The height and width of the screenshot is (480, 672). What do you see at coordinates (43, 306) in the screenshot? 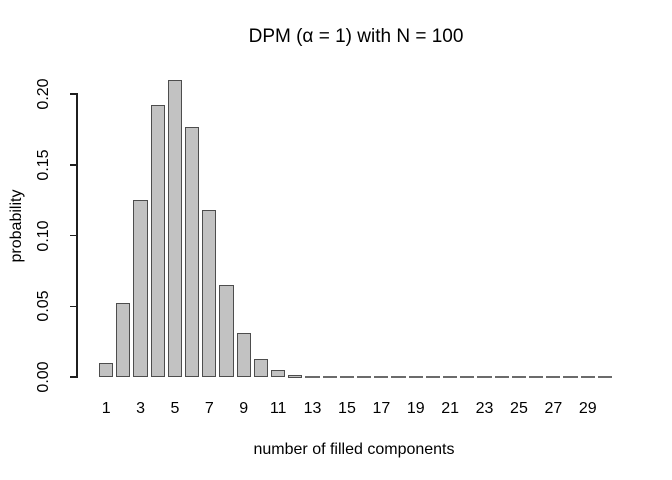
I see `y-tick-label: 0.05` at bounding box center [43, 306].